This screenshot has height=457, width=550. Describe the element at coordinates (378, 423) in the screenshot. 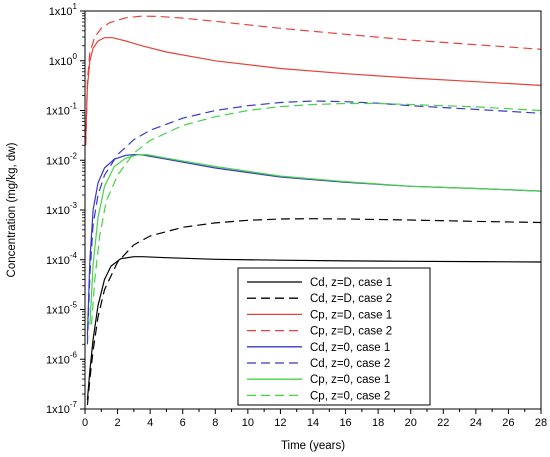

I see `x-tick-label: 18` at that location.